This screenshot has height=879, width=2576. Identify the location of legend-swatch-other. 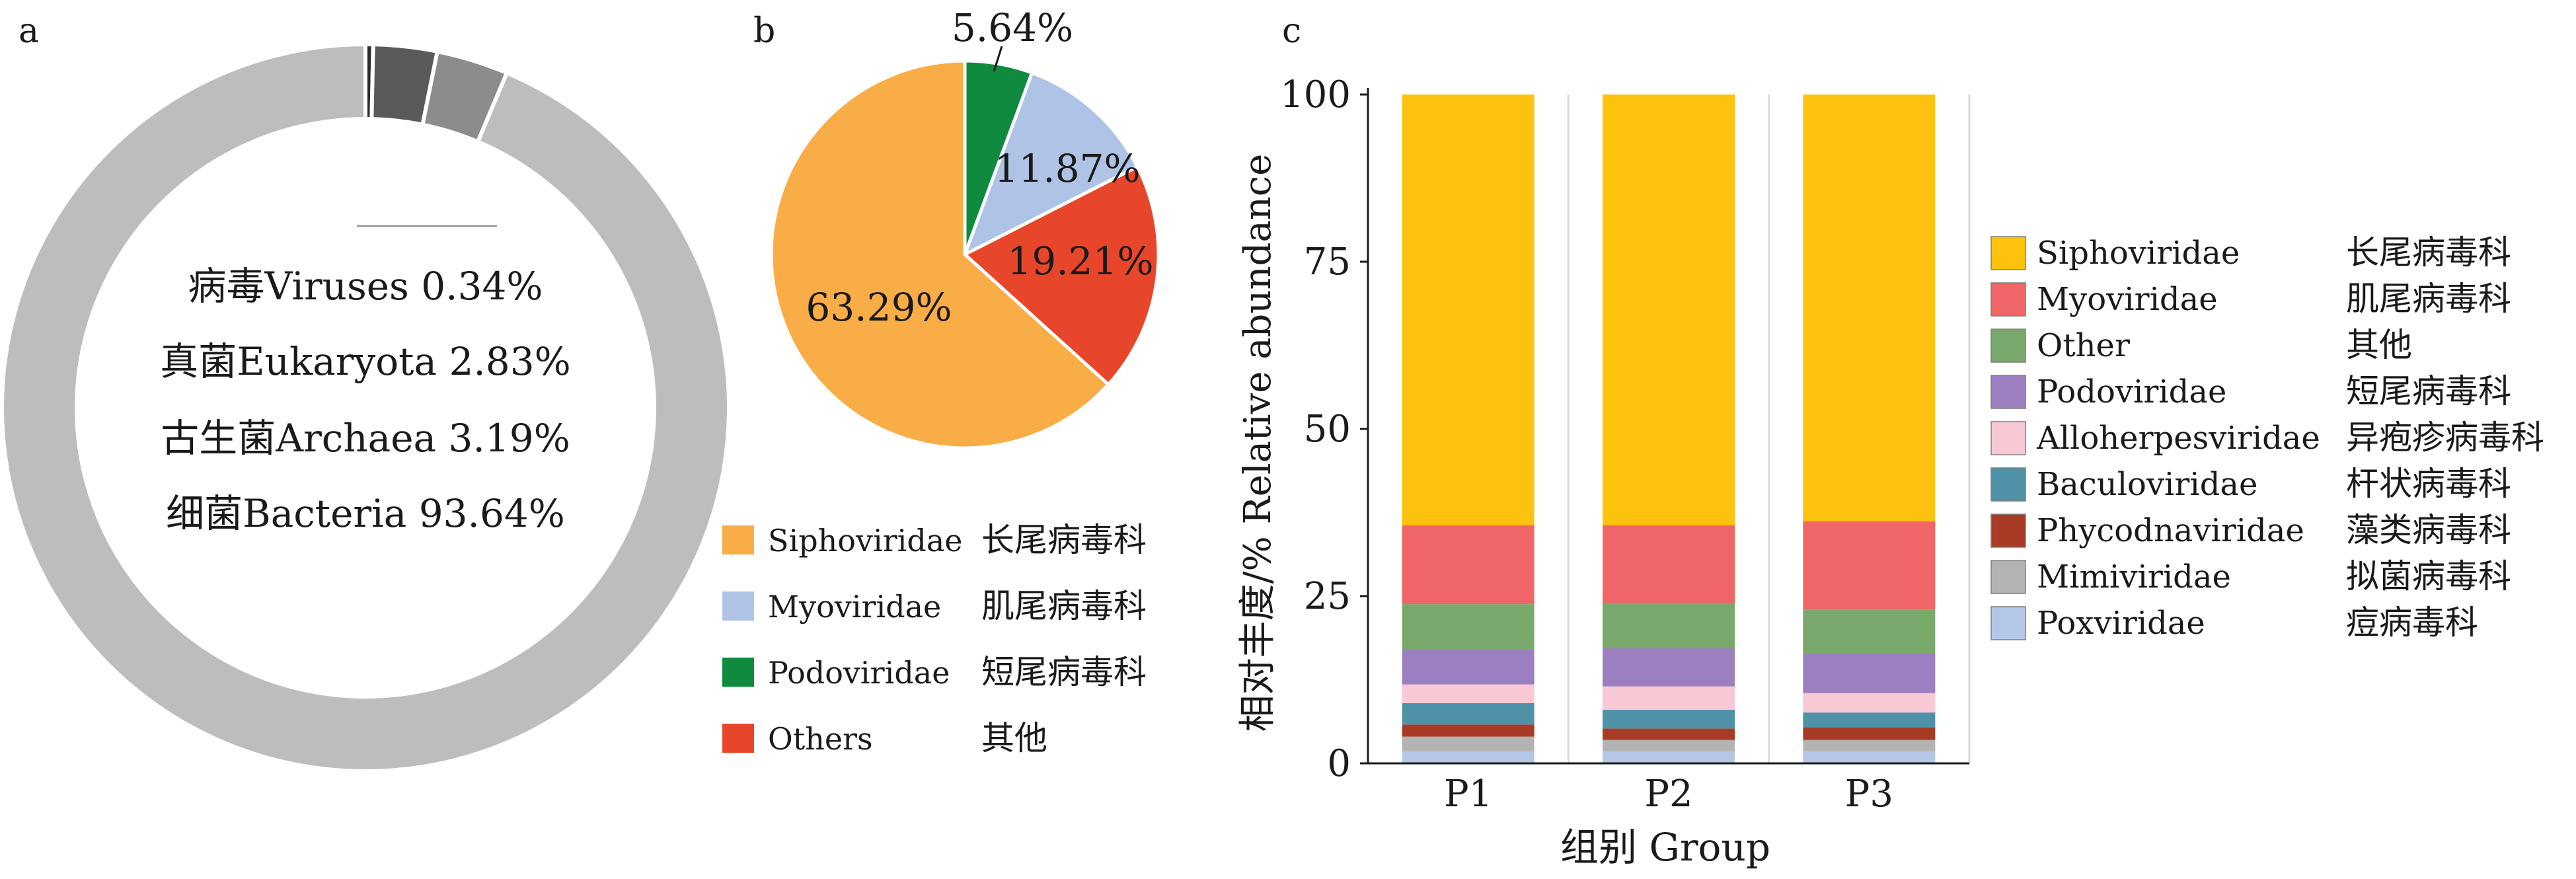
(2008, 345).